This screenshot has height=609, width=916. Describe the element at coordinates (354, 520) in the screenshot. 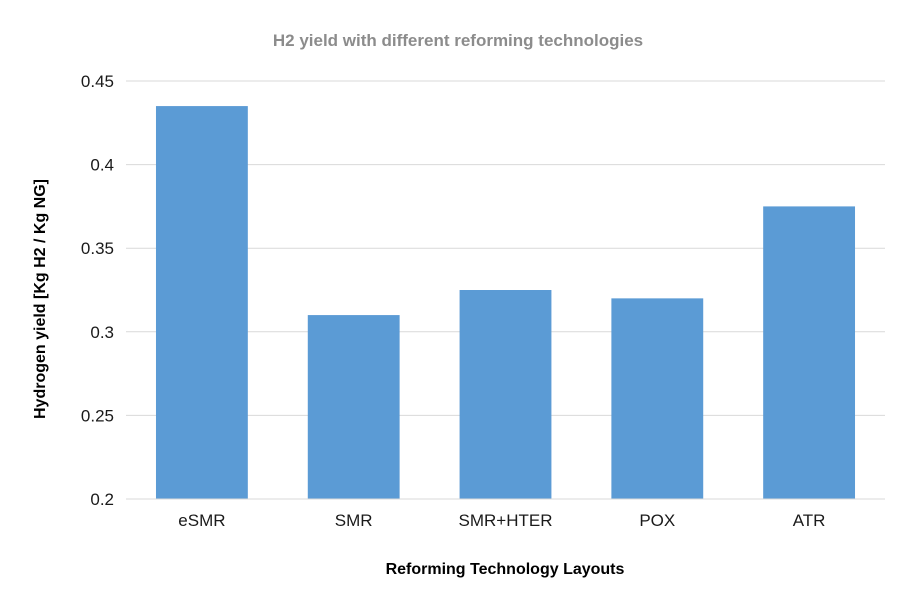

I see `x-tick-label: SMR` at that location.